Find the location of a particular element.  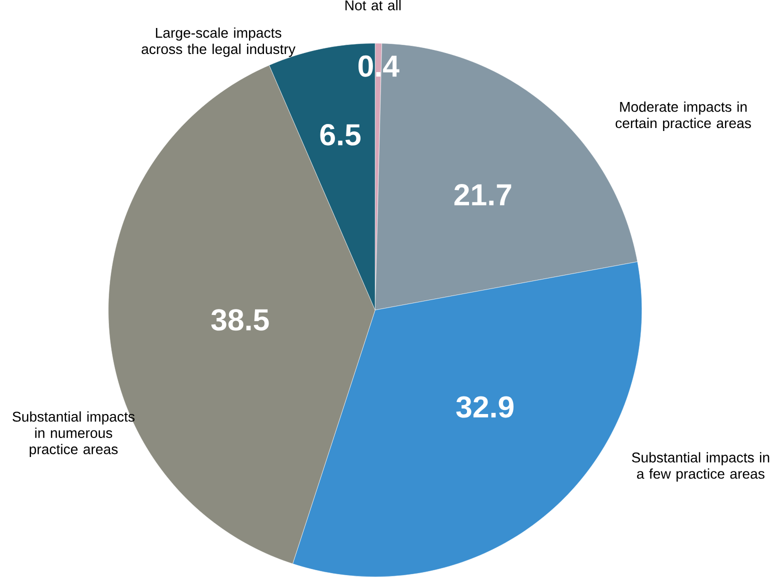

slice-label: Moderate impacts in certain practice areas is located at coordinates (683, 116).